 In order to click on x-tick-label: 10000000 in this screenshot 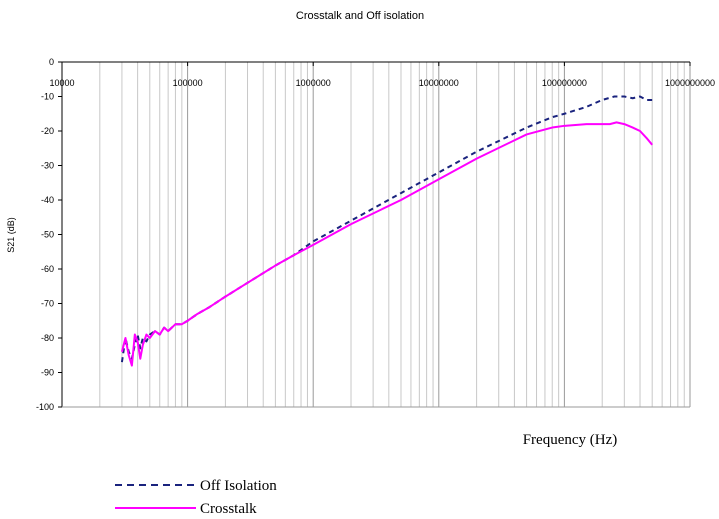, I will do `click(439, 83)`.